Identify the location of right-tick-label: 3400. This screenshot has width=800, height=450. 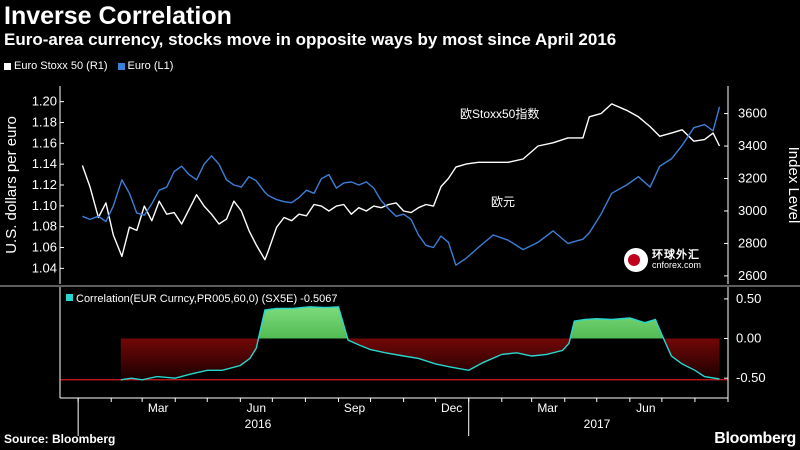
(752, 145).